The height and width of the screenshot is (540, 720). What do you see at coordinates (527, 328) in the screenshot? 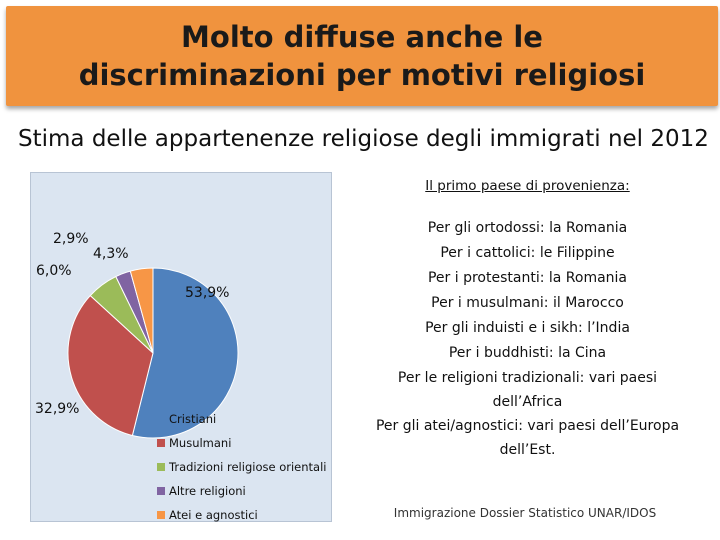
I see `provenance-line: Per gli induisti e i sikh: l’India` at bounding box center [527, 328].